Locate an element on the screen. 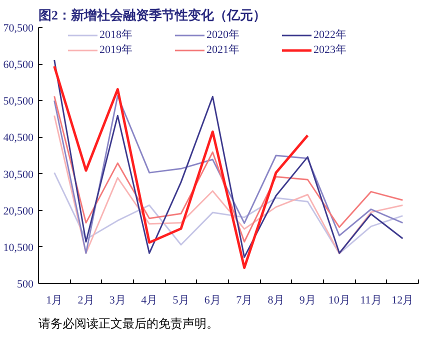 The image size is (442, 341). x-tick-label: 9月 is located at coordinates (307, 300).